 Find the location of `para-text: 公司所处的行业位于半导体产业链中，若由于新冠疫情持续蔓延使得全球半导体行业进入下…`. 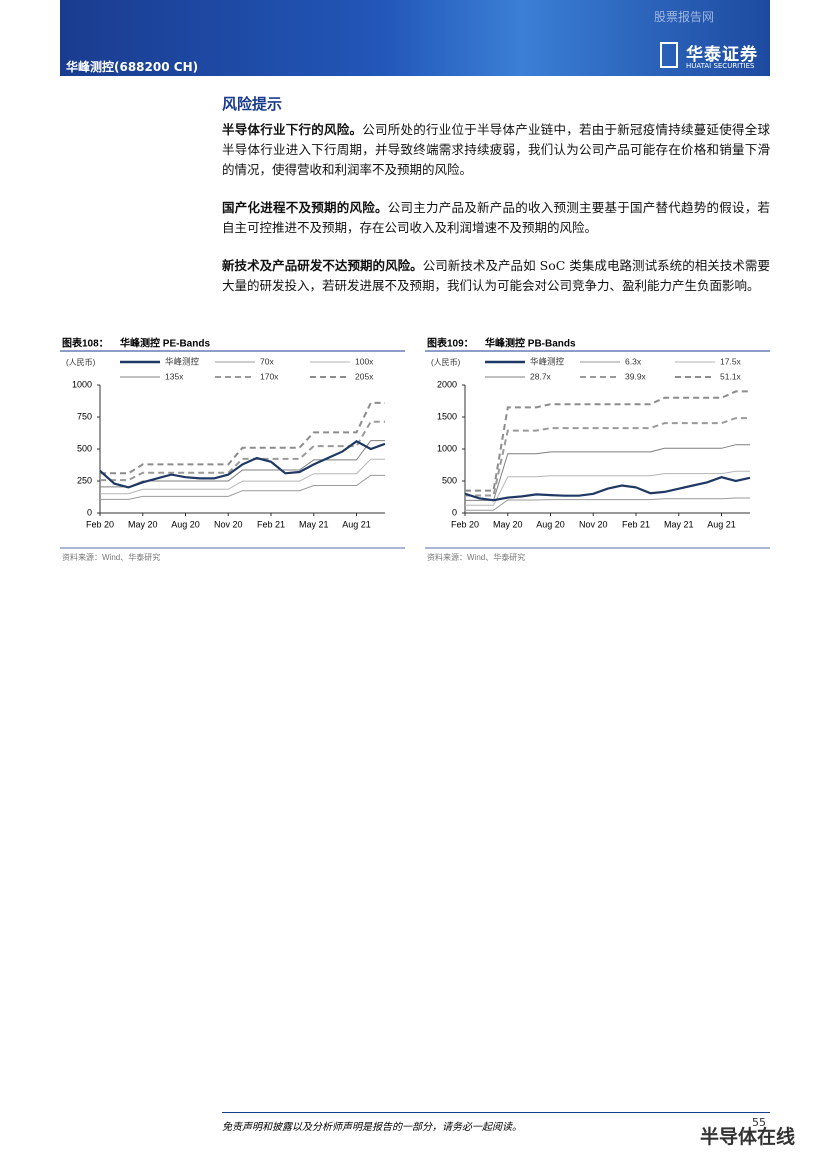

para-text: 公司所处的行业位于半导体产业链中，若由于新冠疫情持续蔓延使得全球半导体行业进入下… is located at coordinates (496, 149).